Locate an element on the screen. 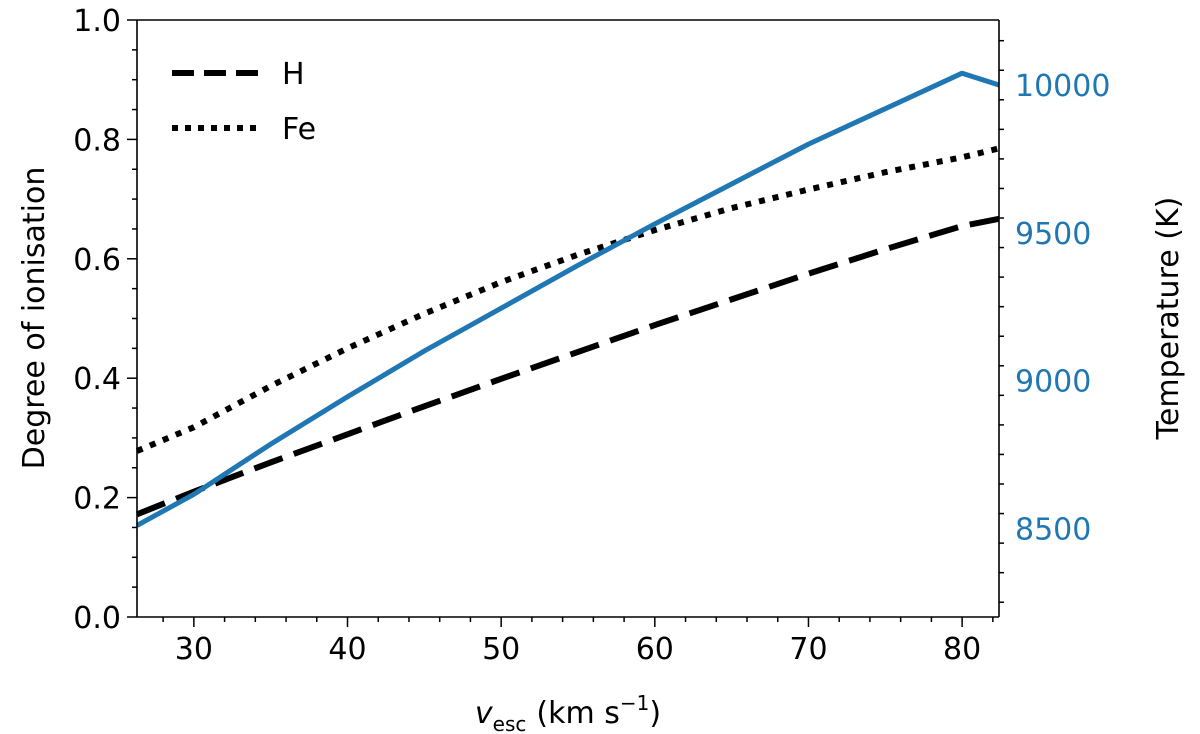  x-axis-title-exponent: −1 is located at coordinates (634, 703).